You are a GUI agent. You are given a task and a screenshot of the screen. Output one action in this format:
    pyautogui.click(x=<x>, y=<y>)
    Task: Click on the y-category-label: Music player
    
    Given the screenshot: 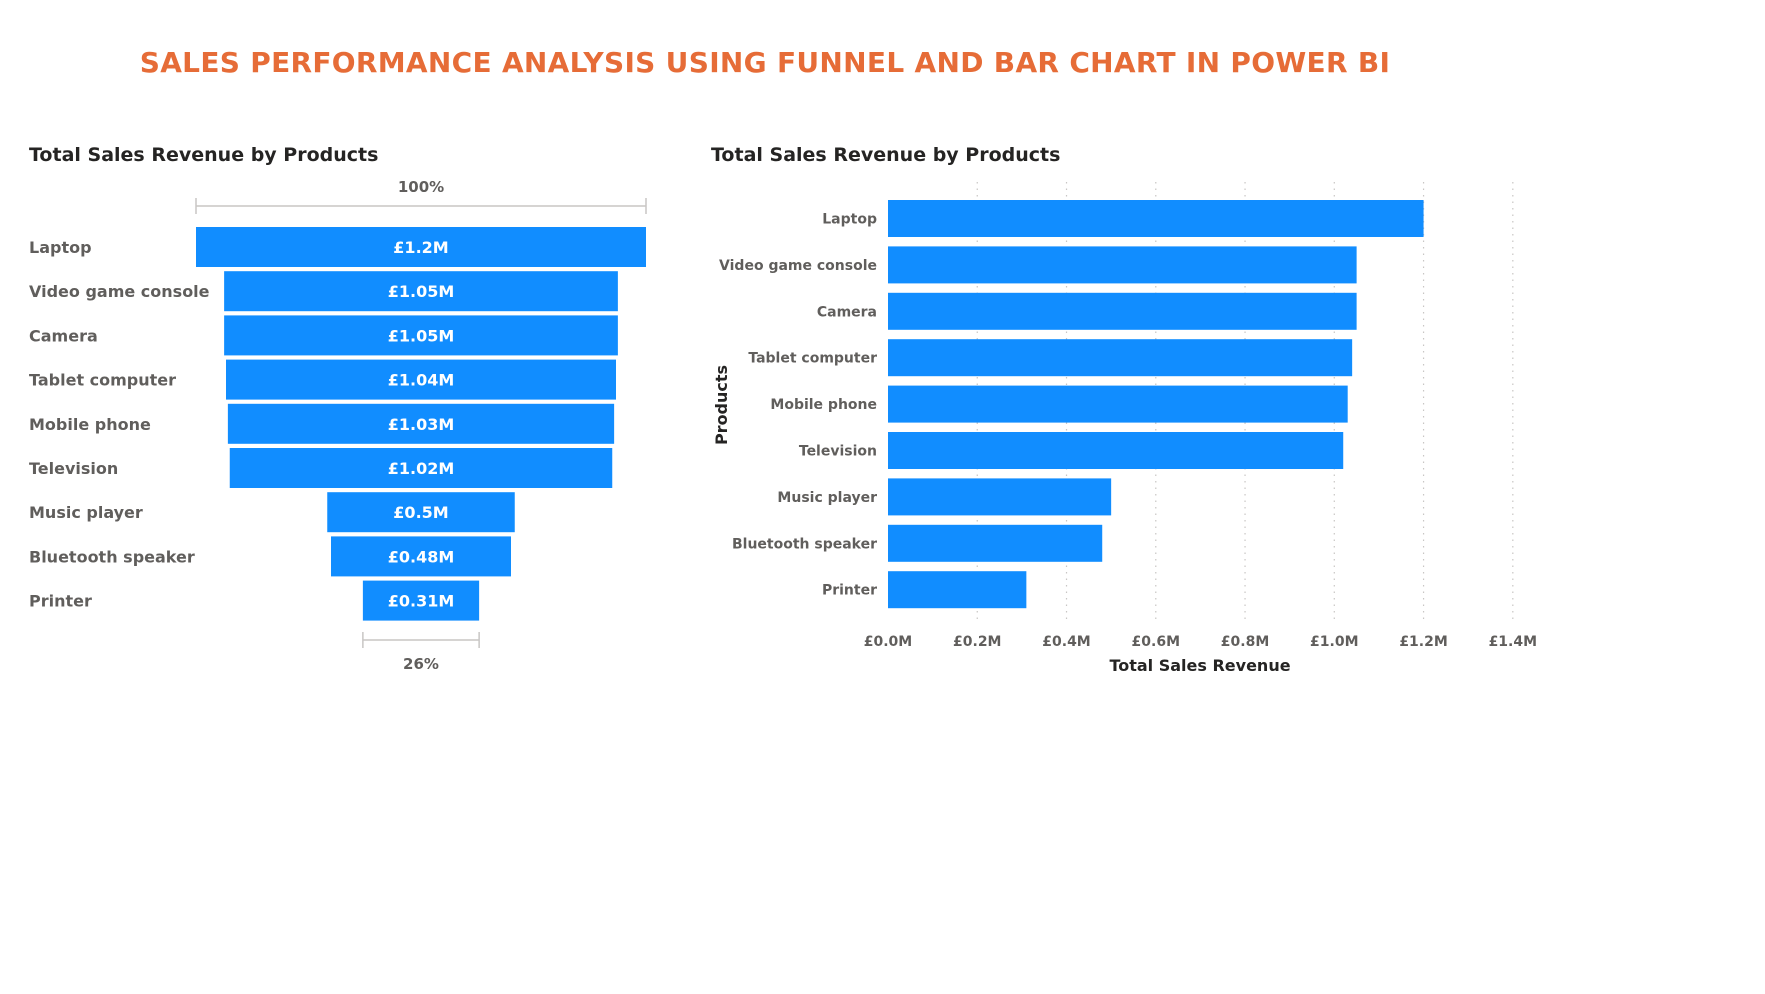 What is the action you would take?
    pyautogui.click(x=827, y=498)
    